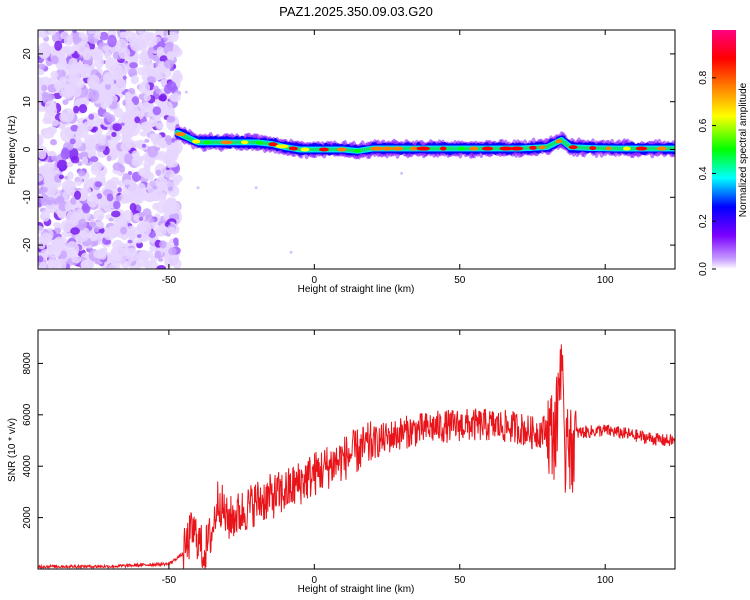  What do you see at coordinates (27, 54) in the screenshot?
I see `spectrogram-y-tick-label: 20` at bounding box center [27, 54].